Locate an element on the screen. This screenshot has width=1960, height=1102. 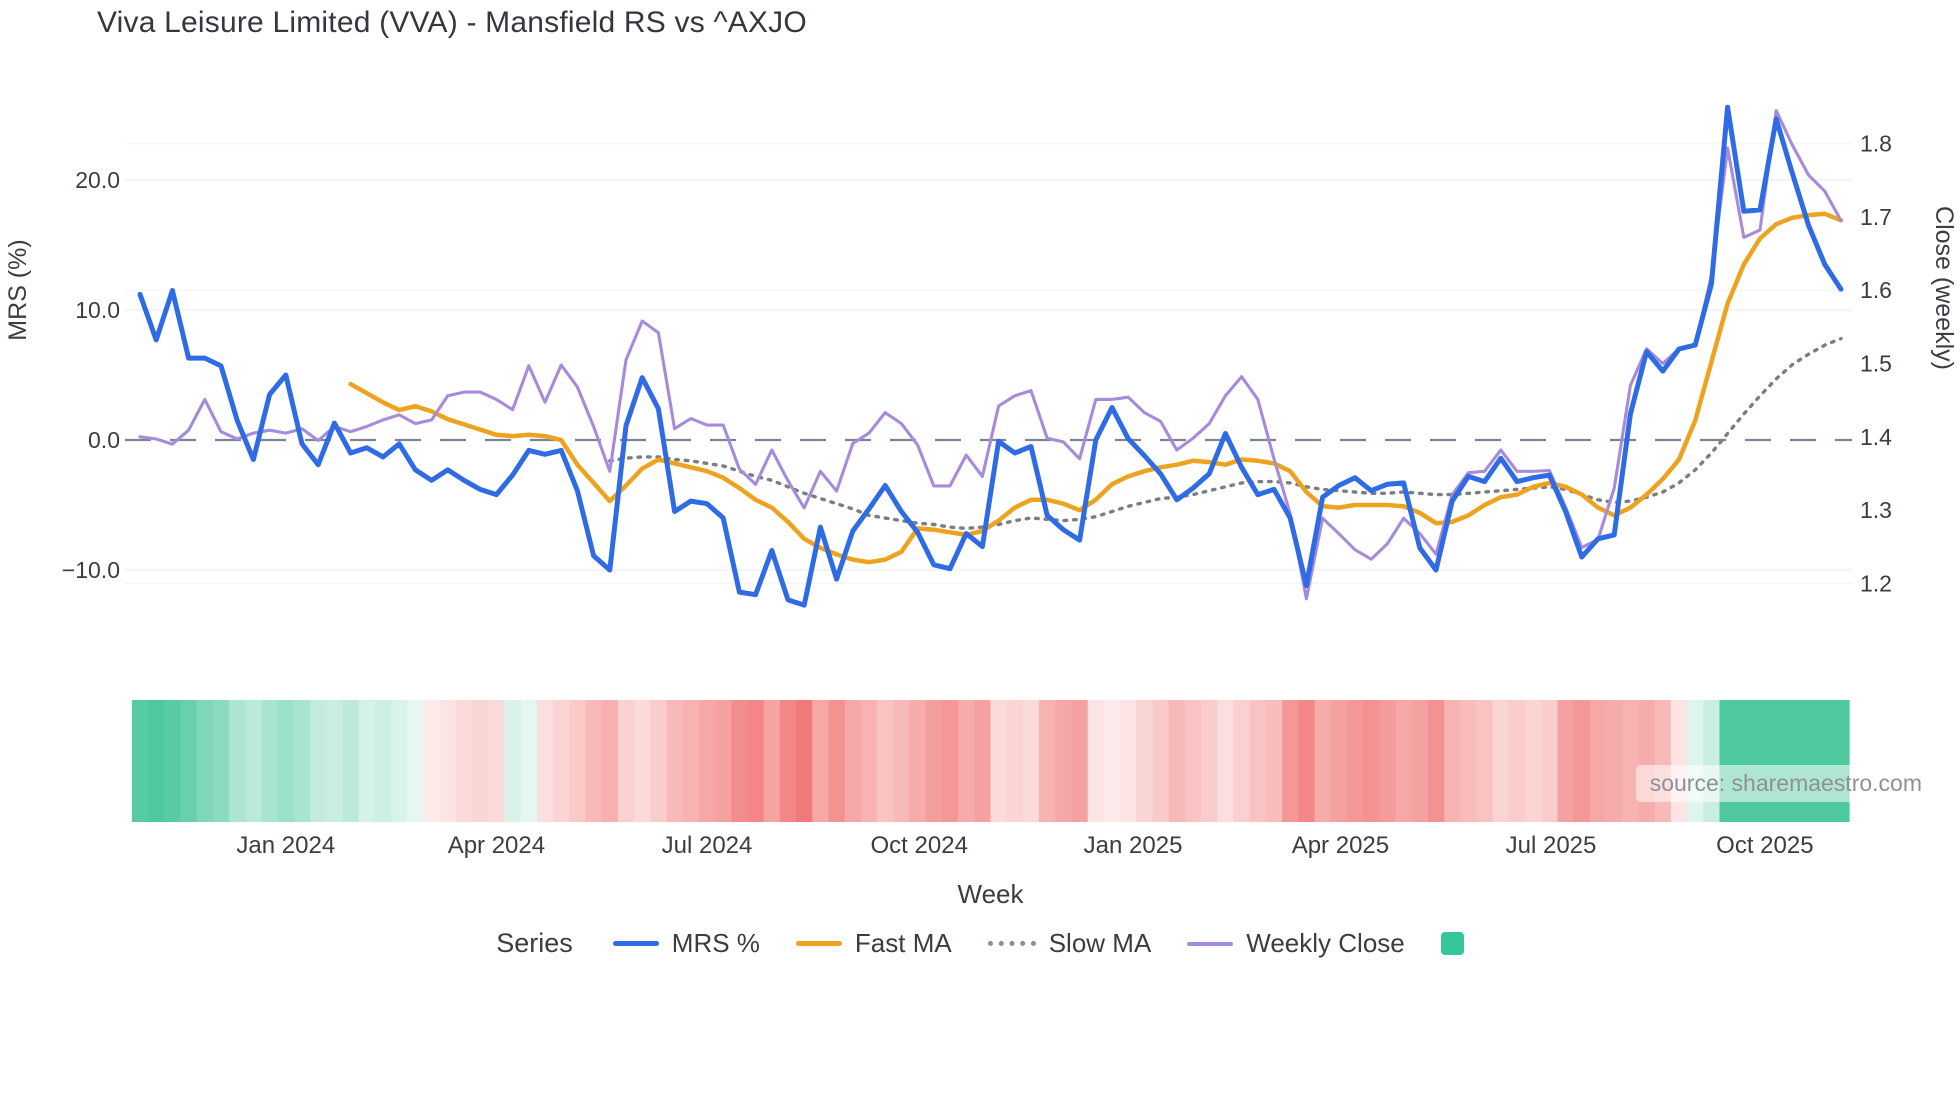
x-tick-label: Apr 2025 is located at coordinates (1340, 845).